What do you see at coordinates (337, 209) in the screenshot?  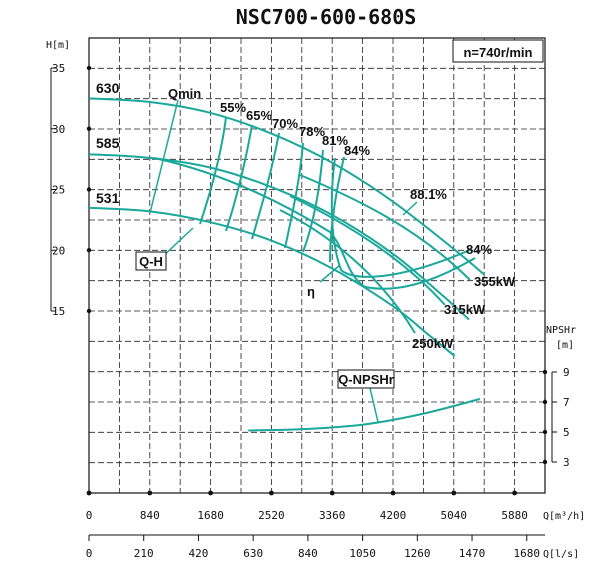 I see `eff-curve-84-left` at bounding box center [337, 209].